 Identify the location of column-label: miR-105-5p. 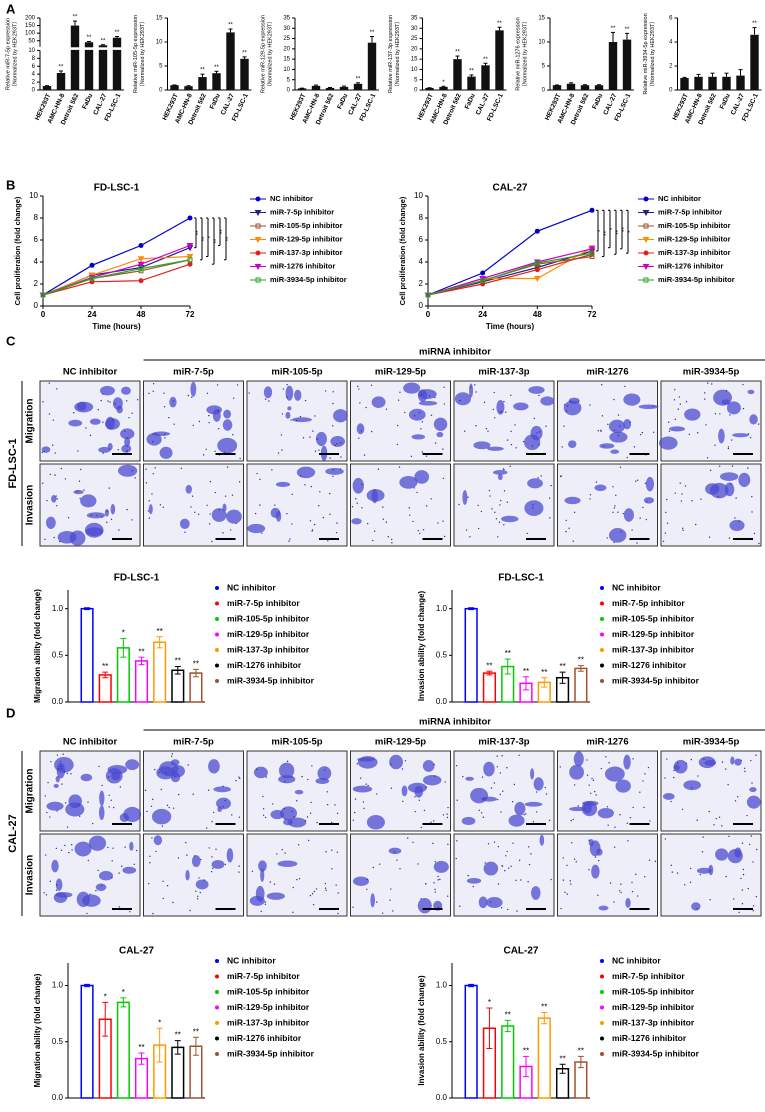
(296, 372).